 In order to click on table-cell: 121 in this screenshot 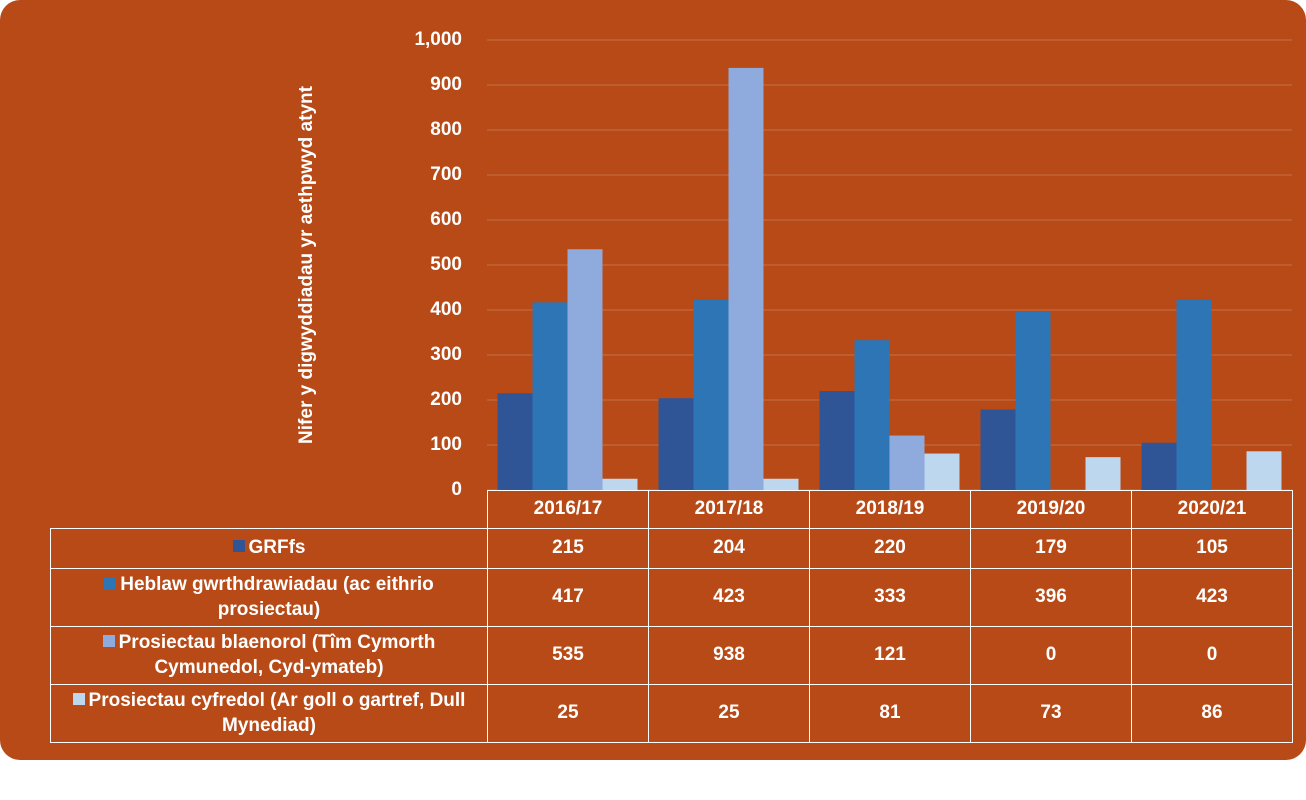, I will do `click(890, 655)`.